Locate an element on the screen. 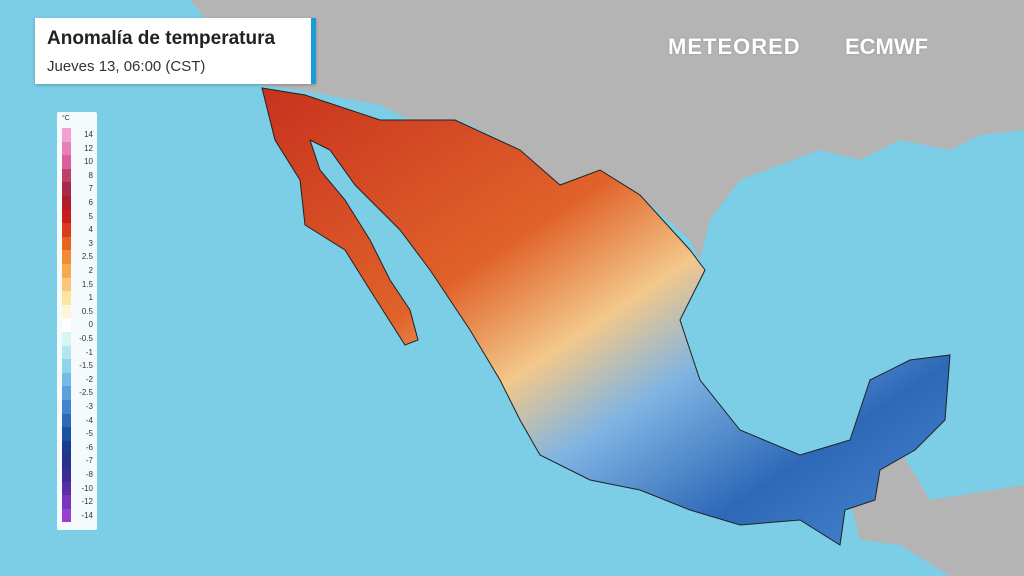 The height and width of the screenshot is (576, 1024). legend-item: 7 is located at coordinates (77, 189).